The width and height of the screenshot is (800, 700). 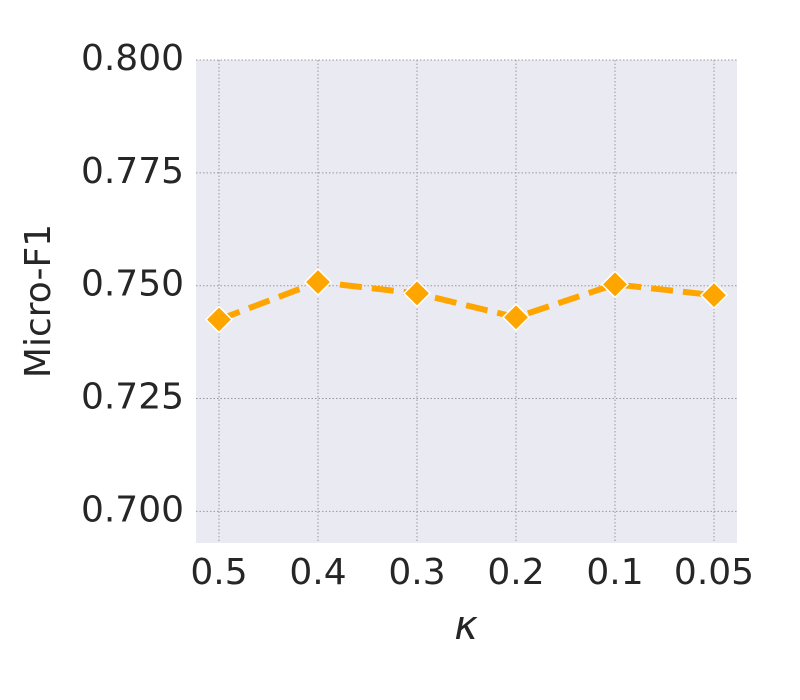 I want to click on x-axis-label: κ, so click(x=466, y=626).